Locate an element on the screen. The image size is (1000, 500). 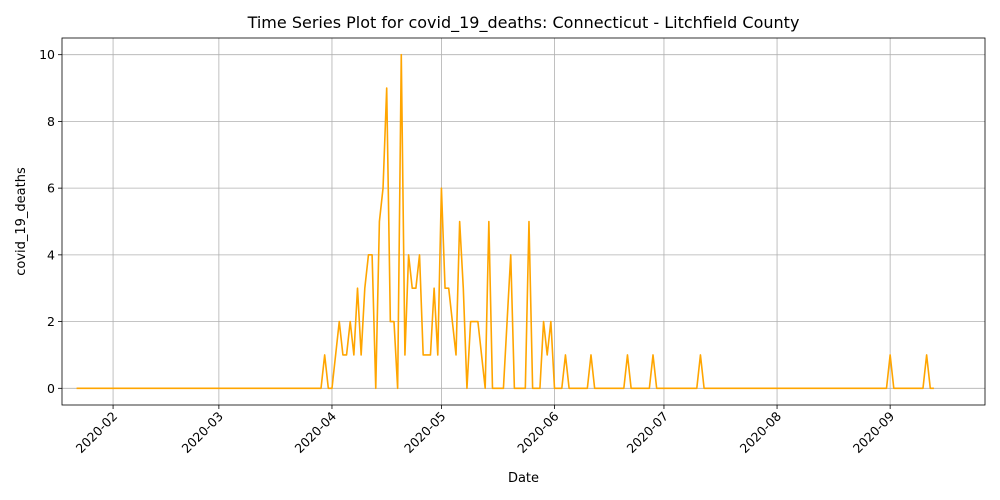
y-tick-label: 10 is located at coordinates (47, 54).